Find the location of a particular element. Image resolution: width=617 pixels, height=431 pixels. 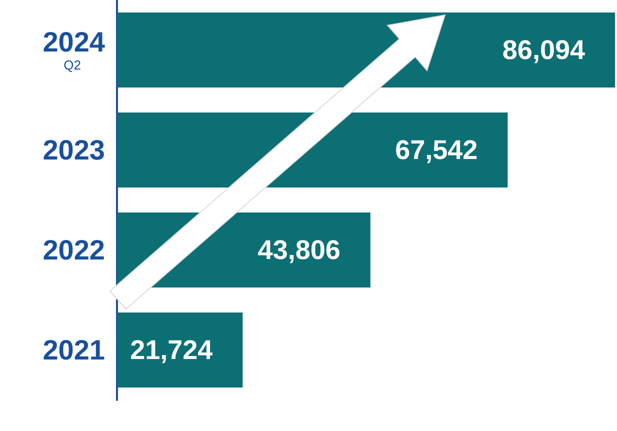

y-tick-label: 2024 Q2 is located at coordinates (74, 49).